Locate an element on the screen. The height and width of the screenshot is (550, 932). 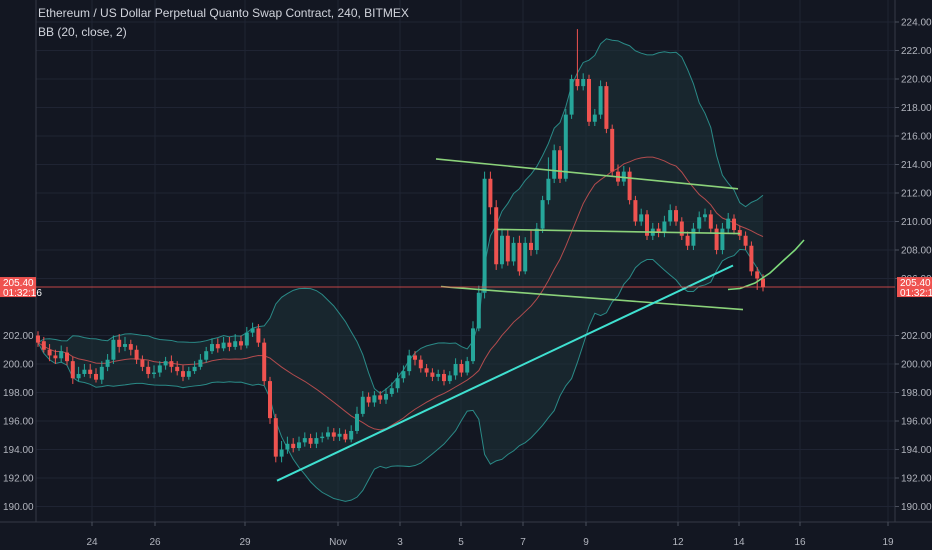
y-tick-label: 222.00 is located at coordinates (916, 51).